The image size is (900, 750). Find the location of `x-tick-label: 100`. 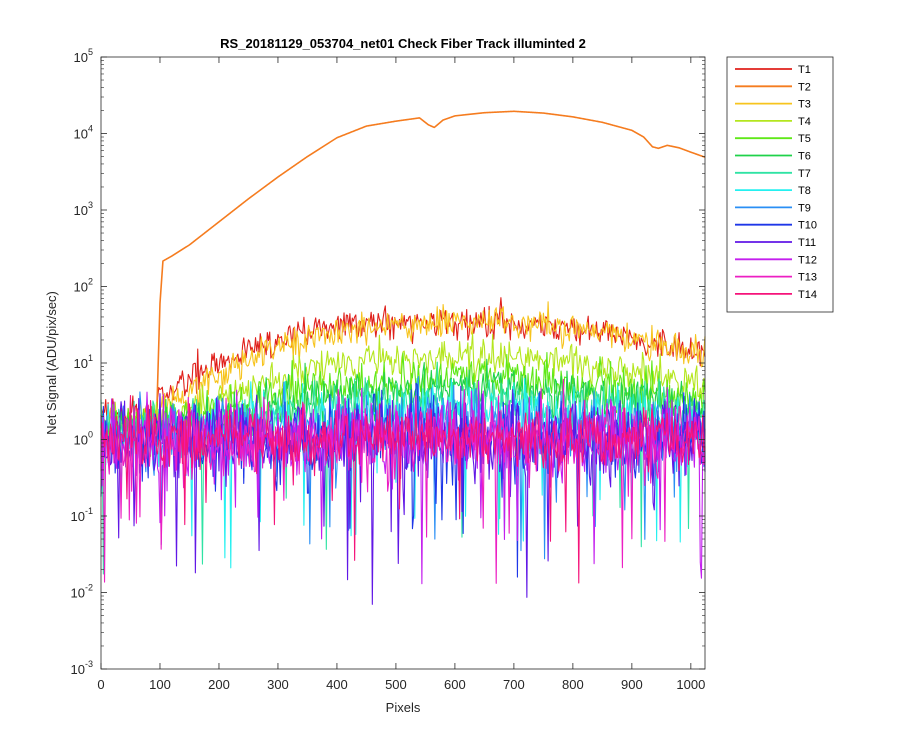

x-tick-label: 100 is located at coordinates (160, 684).